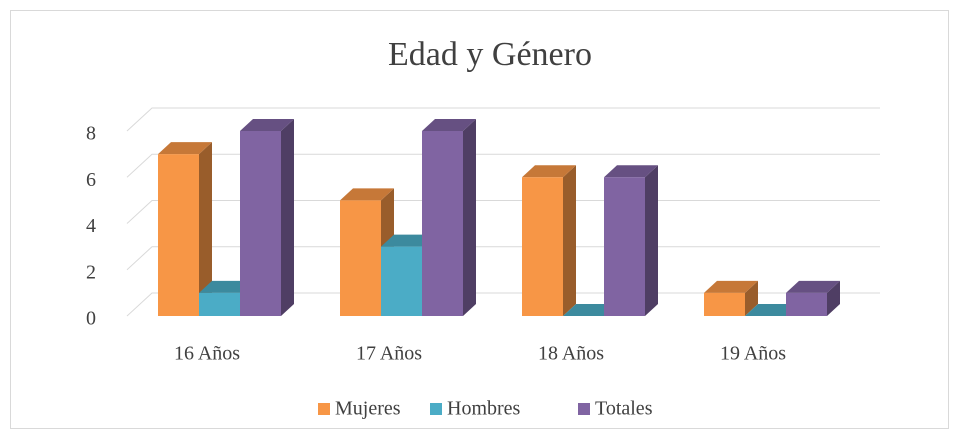  What do you see at coordinates (91, 180) in the screenshot?
I see `y-tick-label: 6` at bounding box center [91, 180].